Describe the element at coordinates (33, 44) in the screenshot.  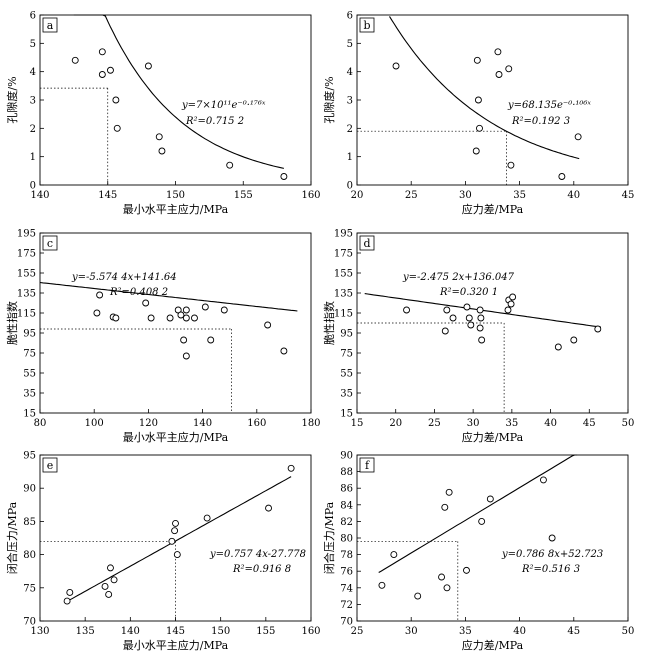
I see `y-tick-label: 5` at that location.